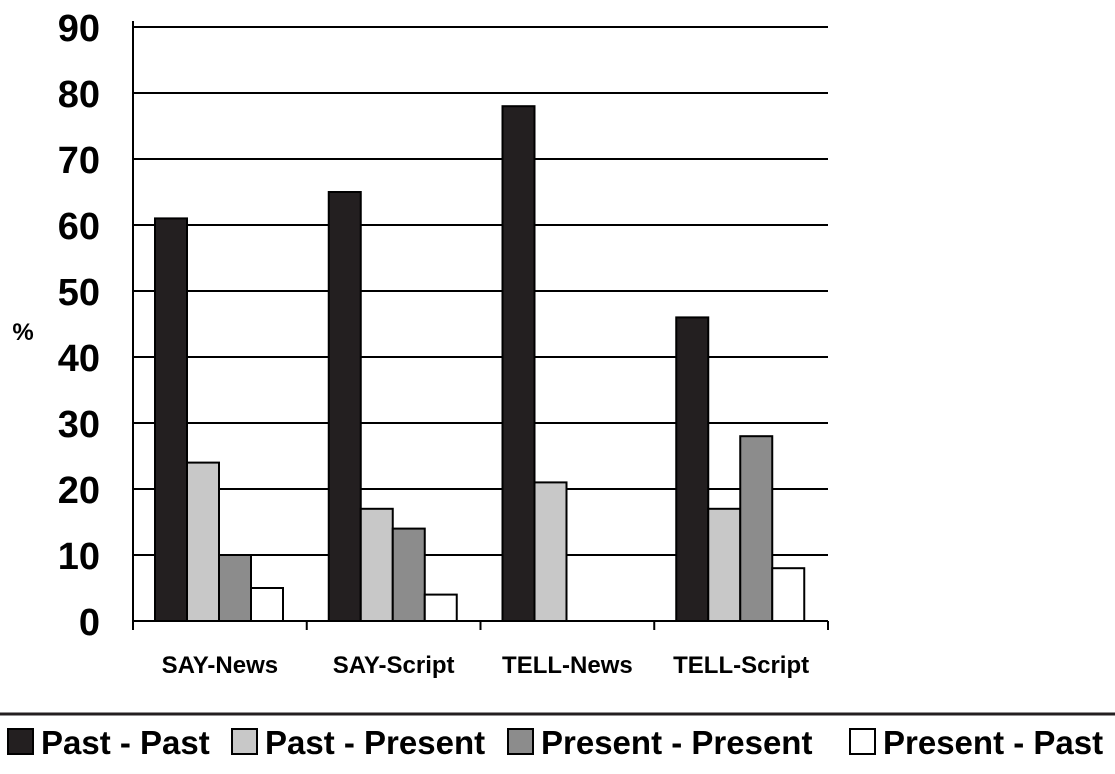  Describe the element at coordinates (220, 665) in the screenshot. I see `x-tick-label: SAY-News` at that location.